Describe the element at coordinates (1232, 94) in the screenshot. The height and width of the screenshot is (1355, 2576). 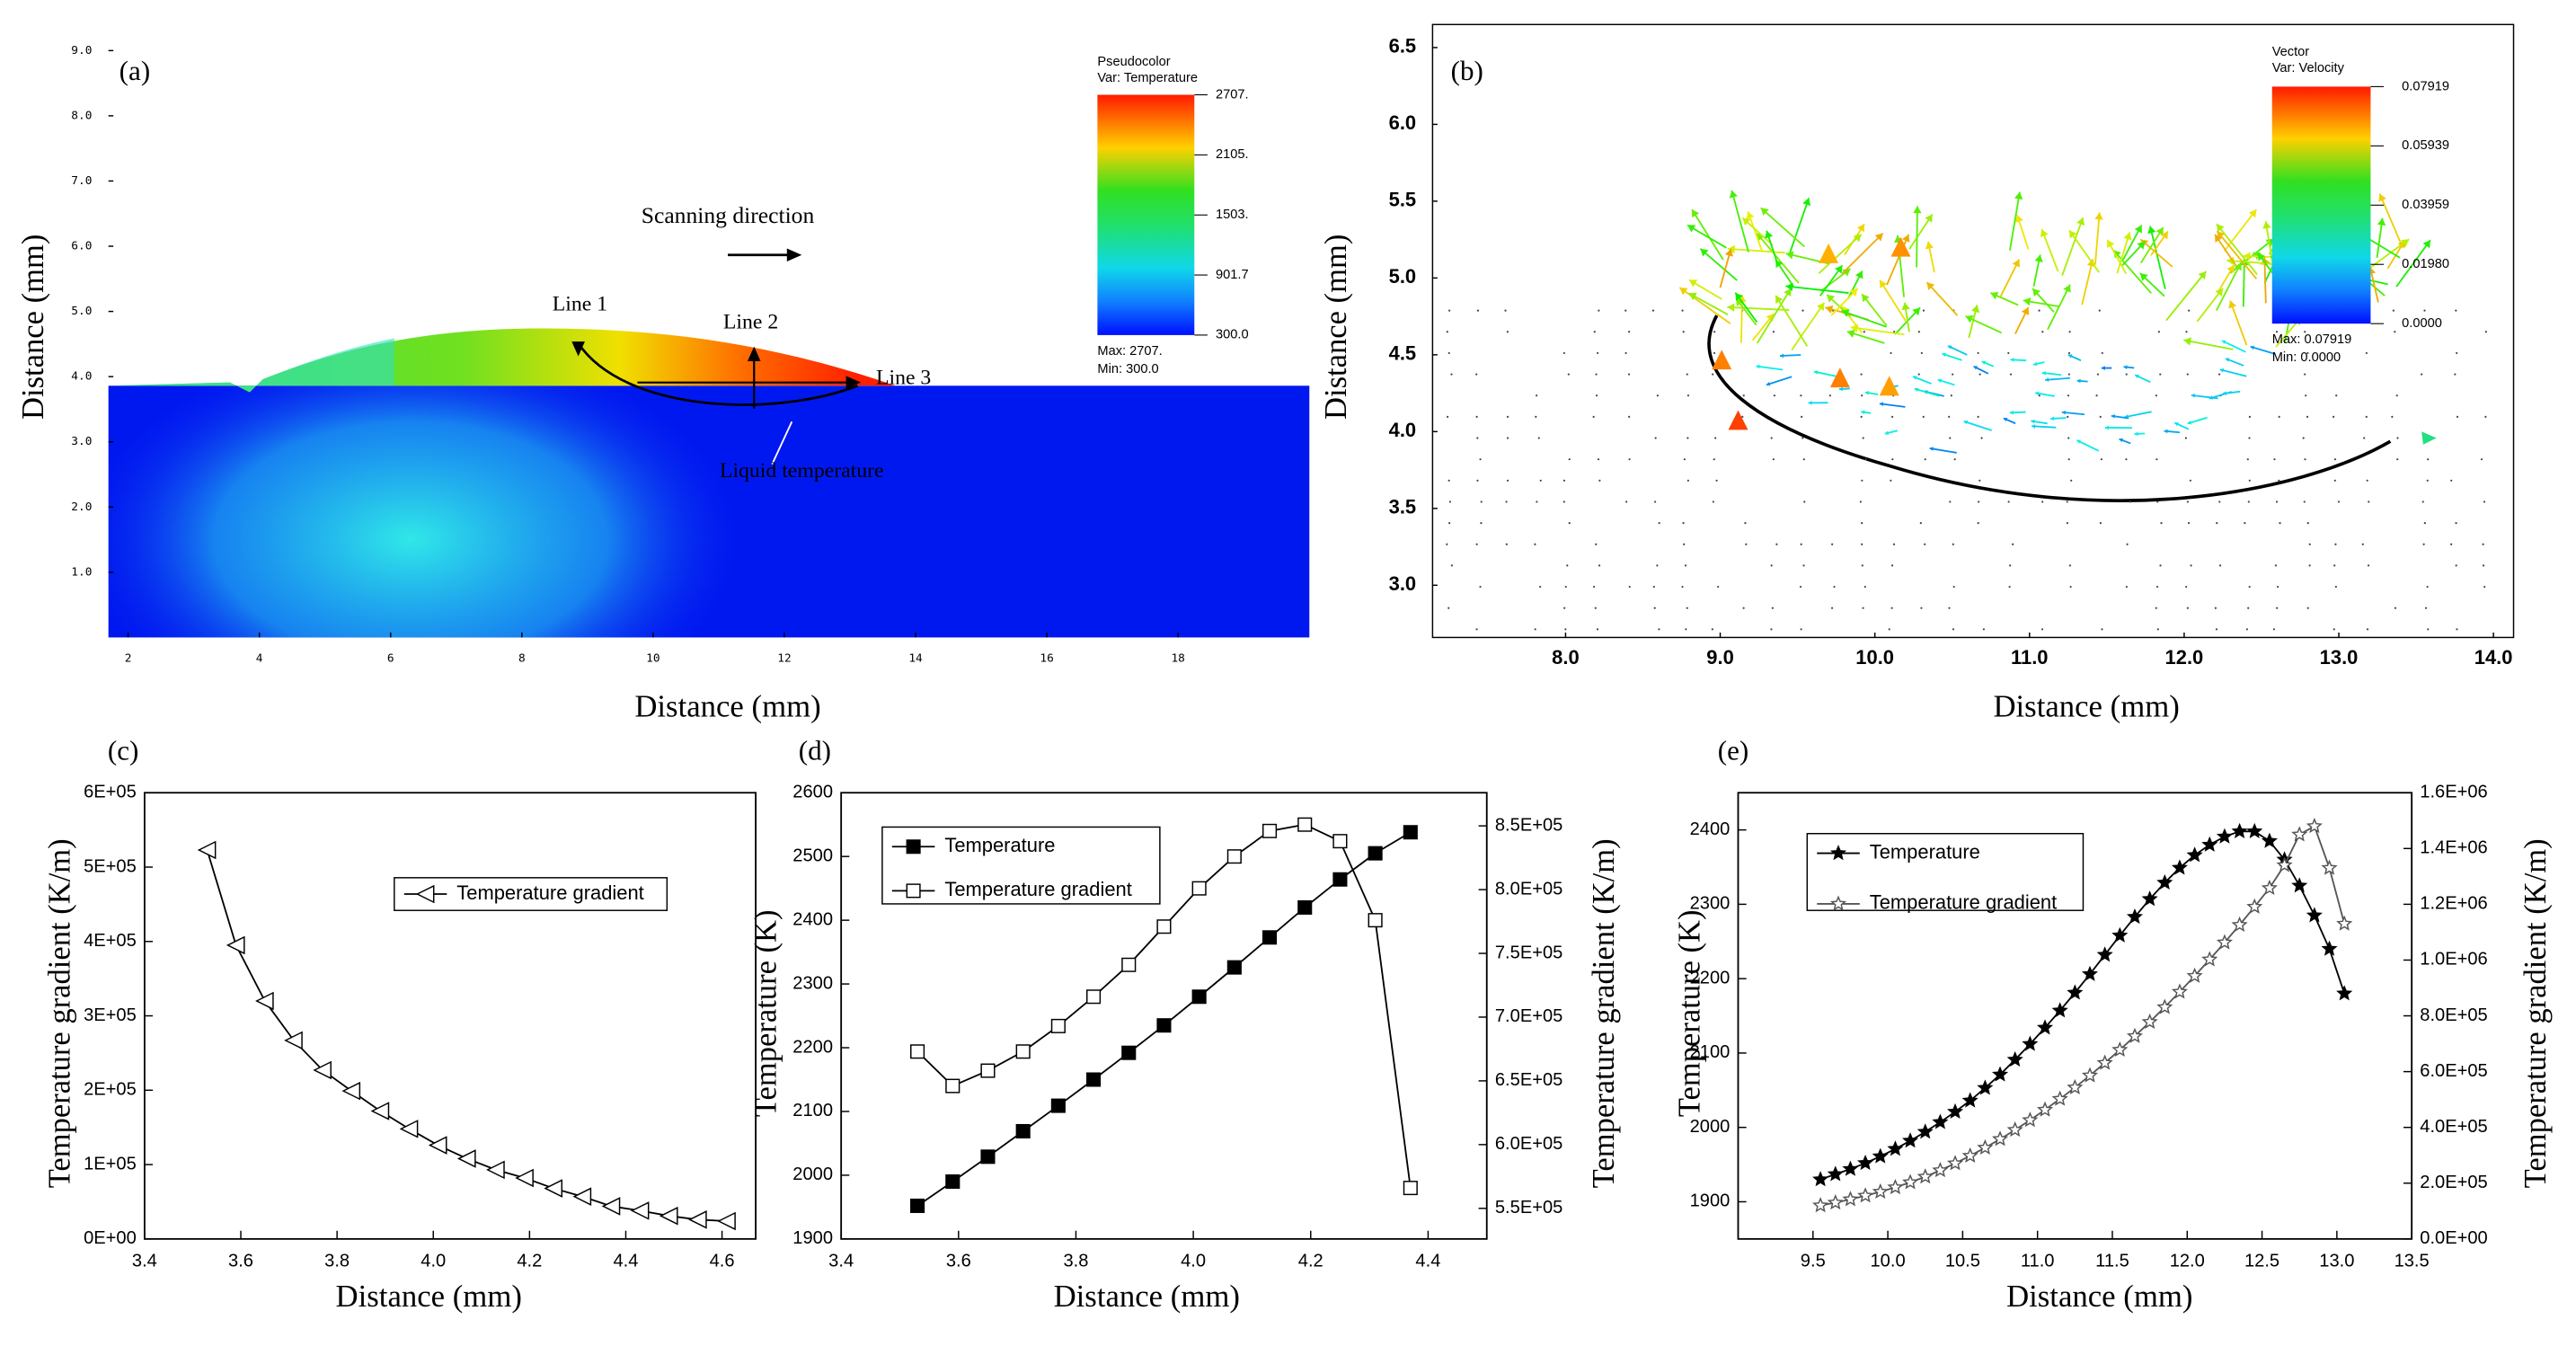
I see `colorbar-tick-label: 2707.` at that location.